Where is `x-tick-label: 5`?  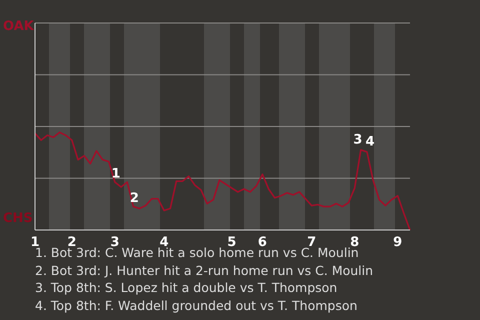 x-tick-label: 5 is located at coordinates (231, 242).